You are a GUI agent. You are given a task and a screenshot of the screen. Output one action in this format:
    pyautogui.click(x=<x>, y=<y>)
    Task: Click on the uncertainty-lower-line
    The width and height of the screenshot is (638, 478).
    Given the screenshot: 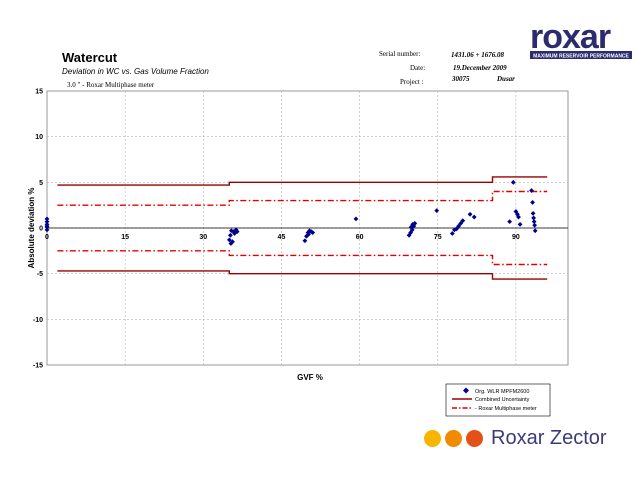 What is the action you would take?
    pyautogui.click(x=302, y=275)
    